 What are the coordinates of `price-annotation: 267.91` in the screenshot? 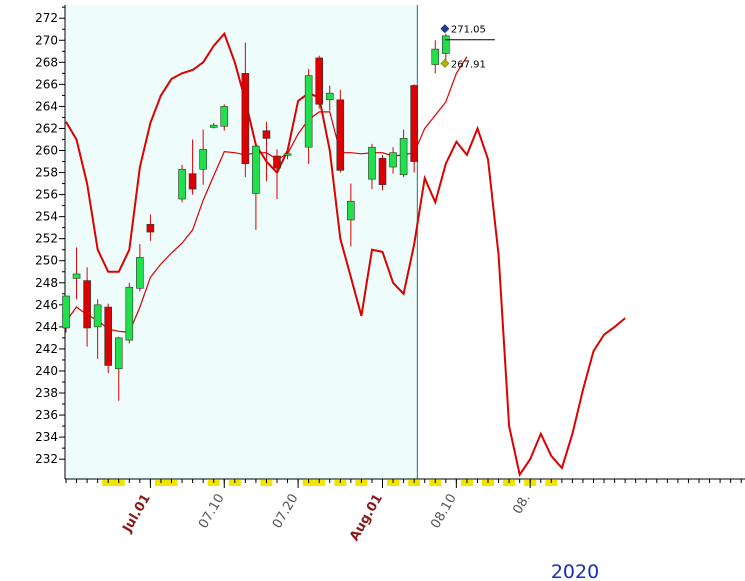 It's located at (463, 64).